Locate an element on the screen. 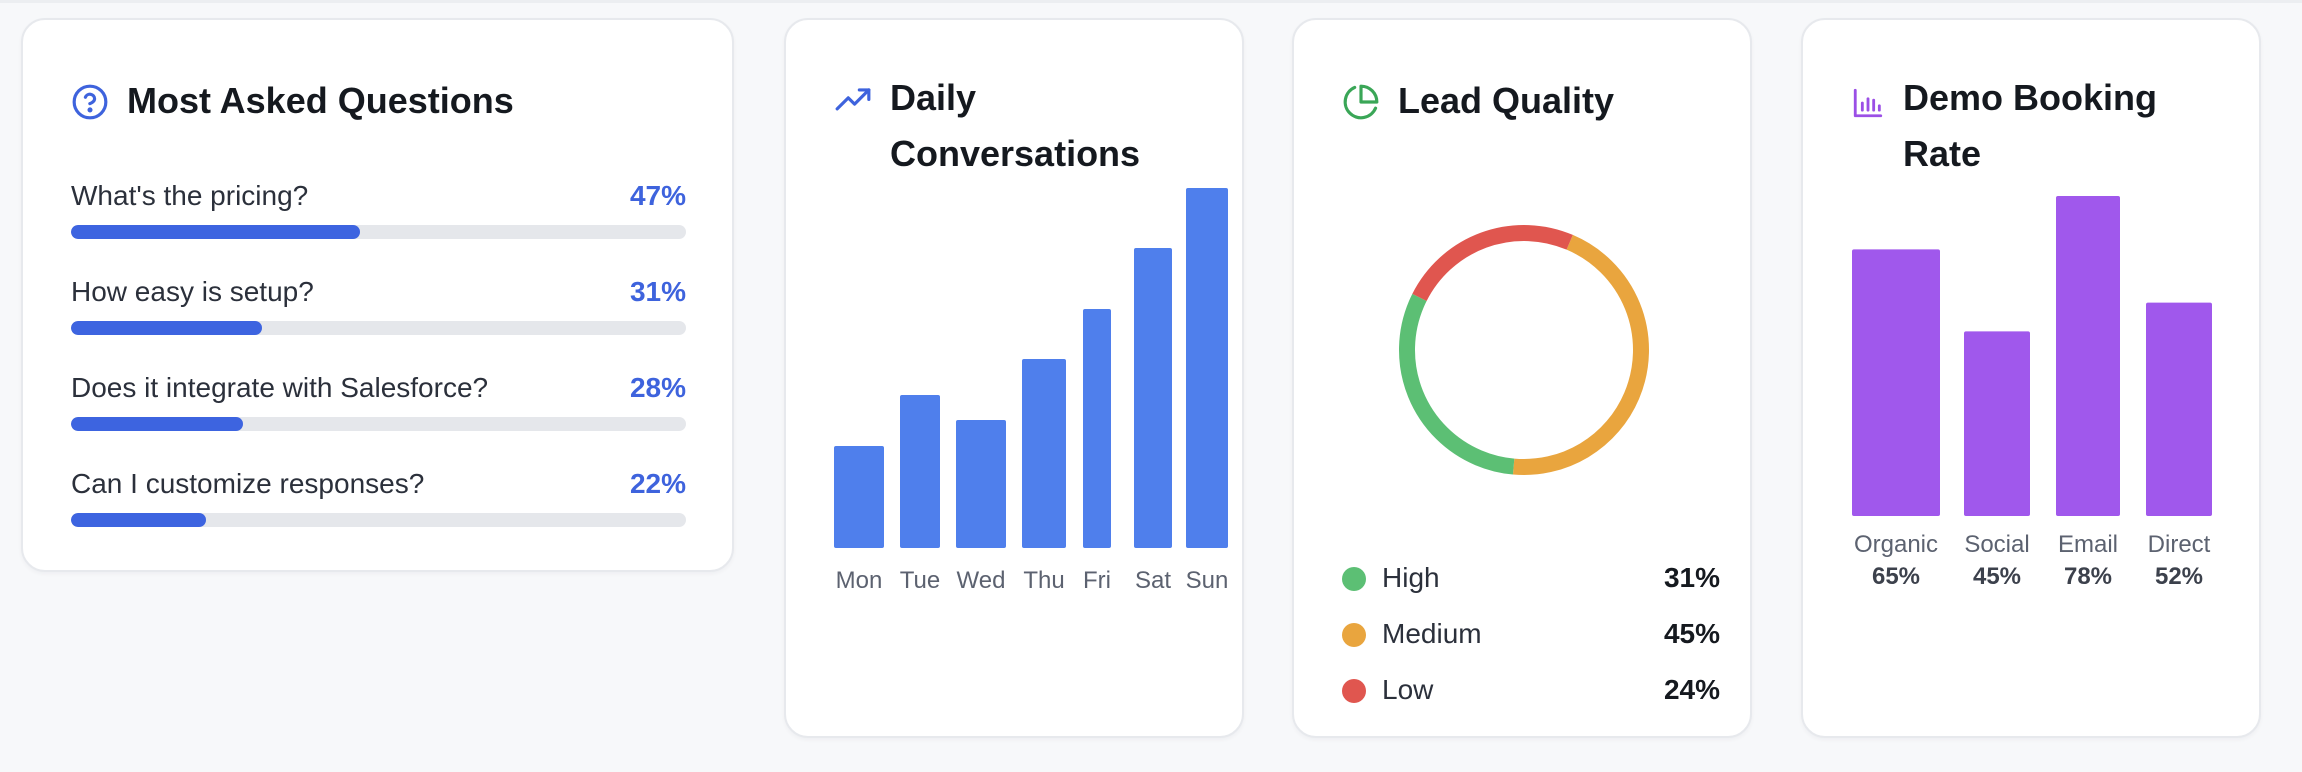  legend-label: High is located at coordinates (1411, 577).